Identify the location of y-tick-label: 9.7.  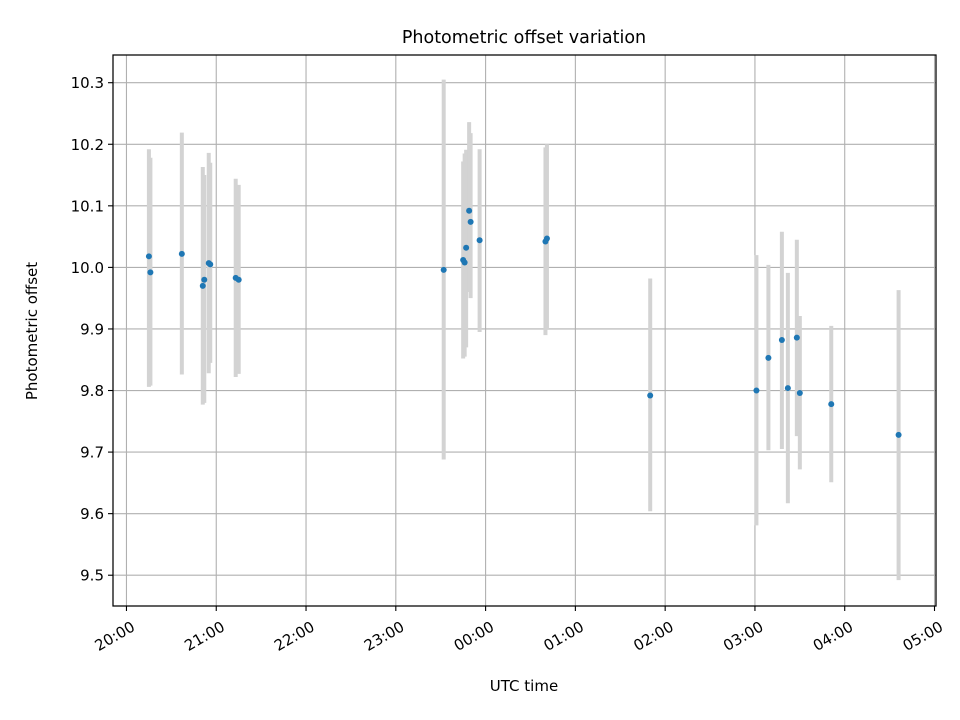
(92, 453).